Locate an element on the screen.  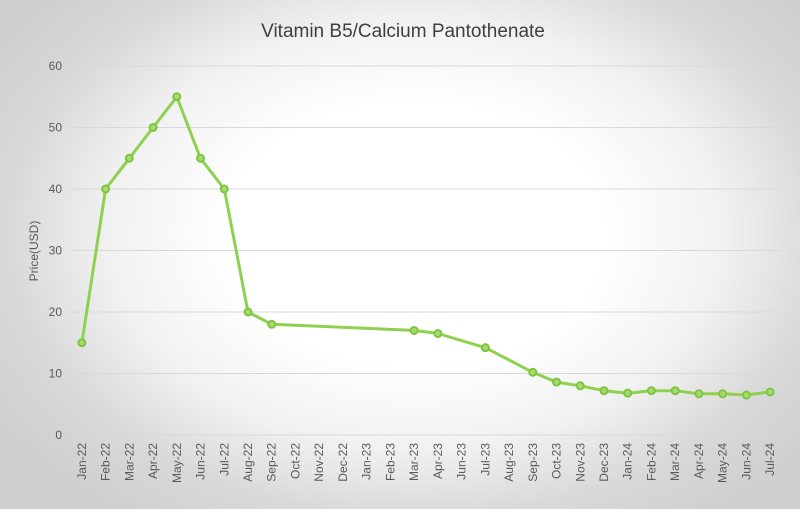
y-tick-label: 10 is located at coordinates (56, 374).